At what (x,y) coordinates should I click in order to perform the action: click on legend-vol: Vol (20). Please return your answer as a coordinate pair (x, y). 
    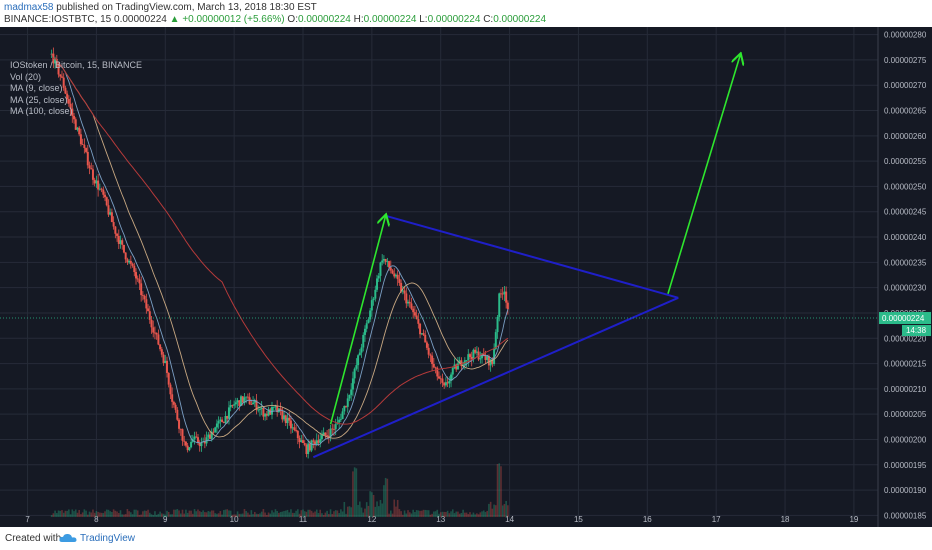
    Looking at the image, I should click on (26, 76).